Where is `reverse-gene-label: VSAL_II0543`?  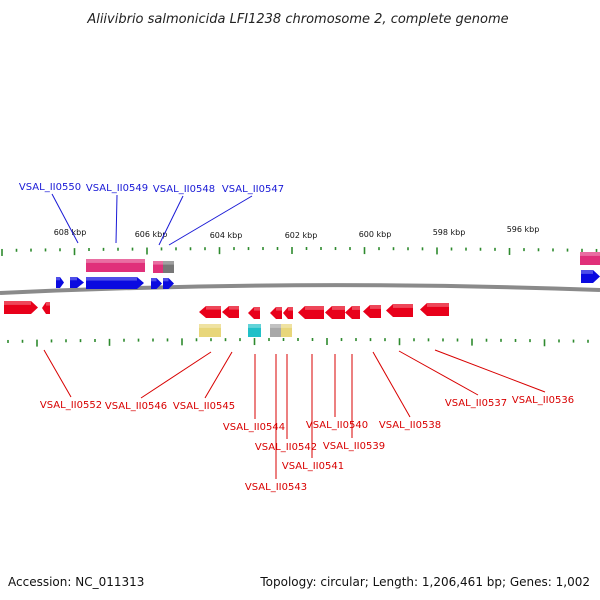
reverse-gene-label: VSAL_II0543 is located at coordinates (276, 487).